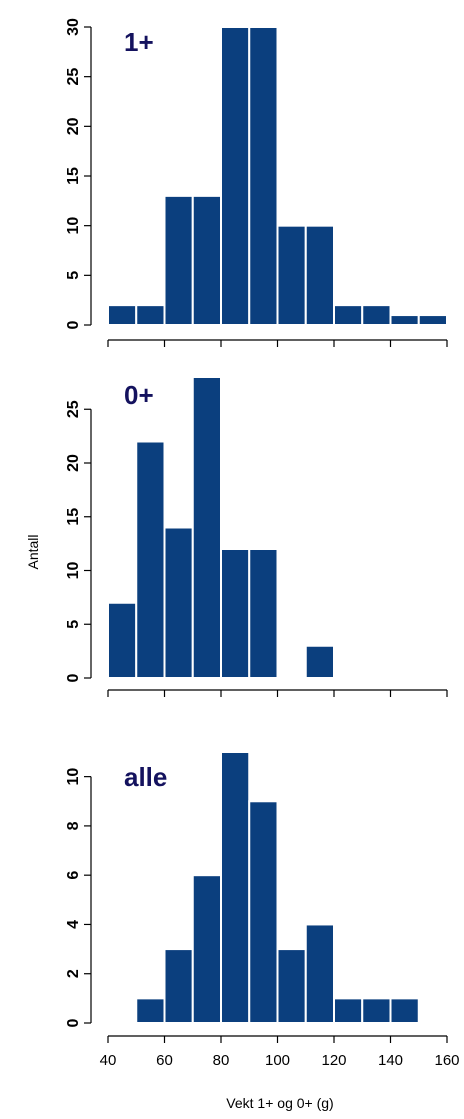 This screenshot has height=1119, width=464. Describe the element at coordinates (33, 551) in the screenshot. I see `y-axis-title: Antall` at that location.